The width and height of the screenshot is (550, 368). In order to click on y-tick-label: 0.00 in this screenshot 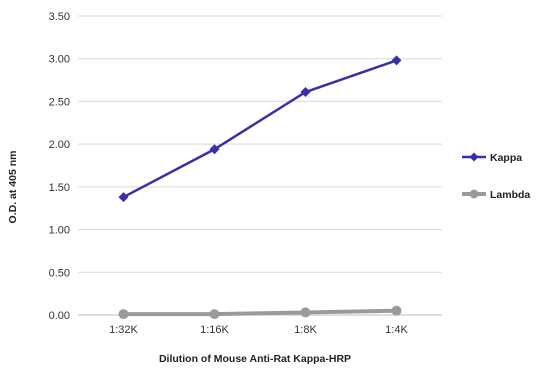, I will do `click(59, 316)`.